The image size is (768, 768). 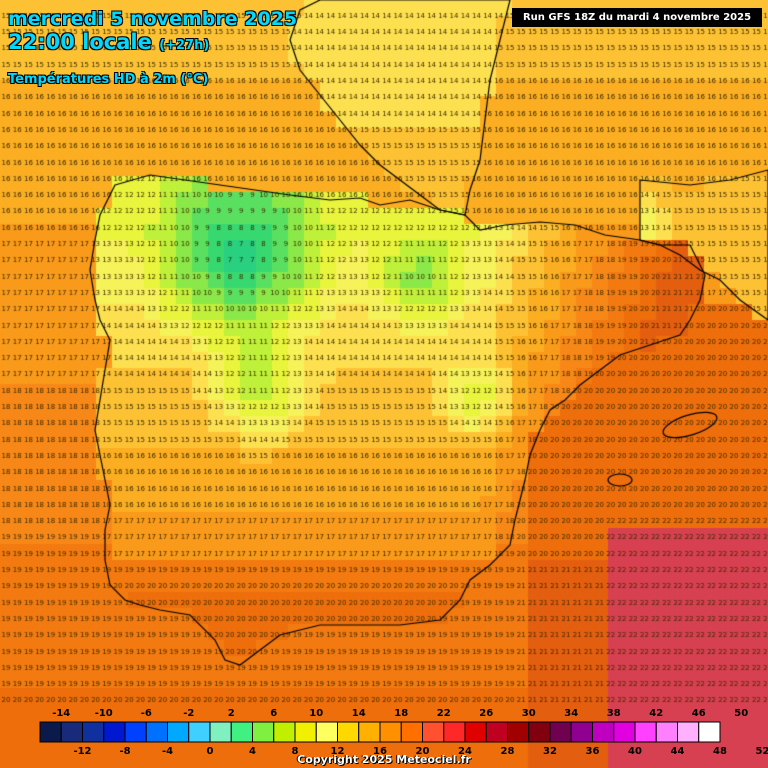 What do you see at coordinates (699, 713) in the screenshot?
I see `legend-label-upper: 46` at bounding box center [699, 713].